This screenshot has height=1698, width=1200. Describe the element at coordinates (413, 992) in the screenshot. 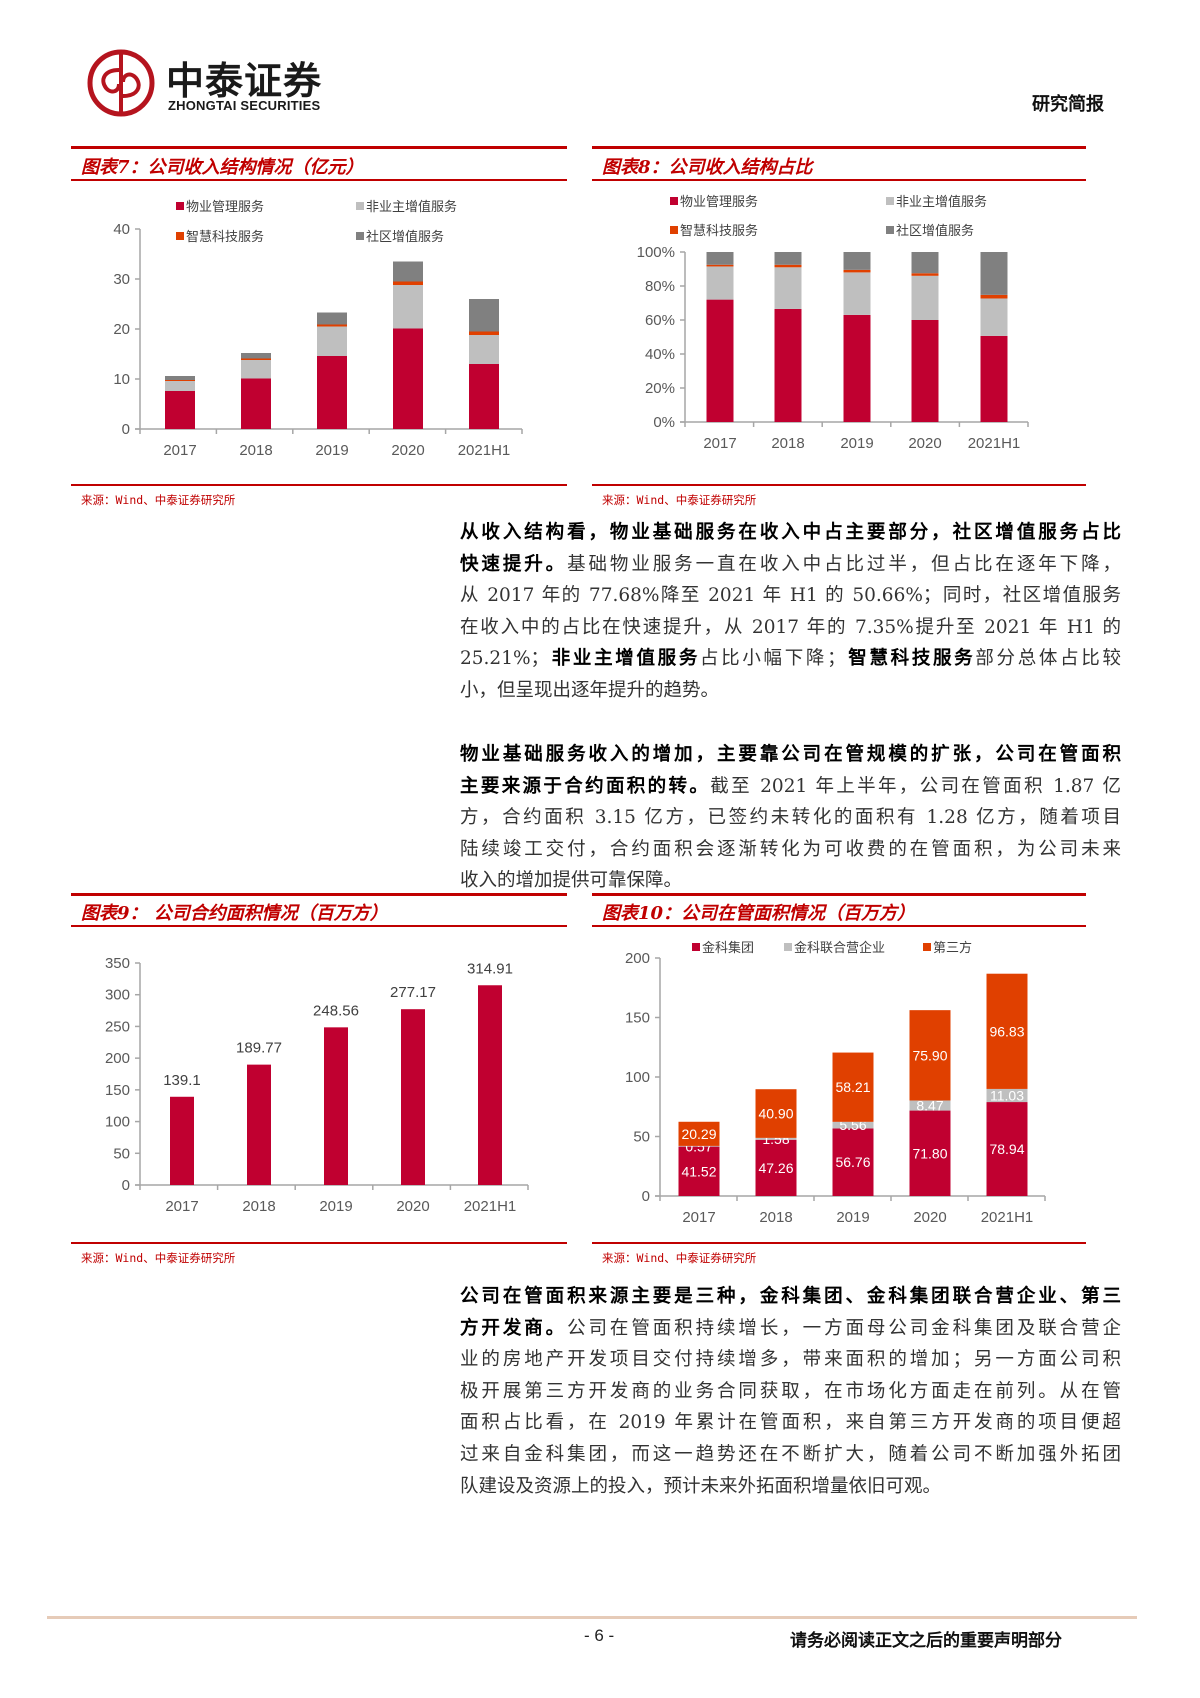

I see `bar-data-label: 277.17` at that location.